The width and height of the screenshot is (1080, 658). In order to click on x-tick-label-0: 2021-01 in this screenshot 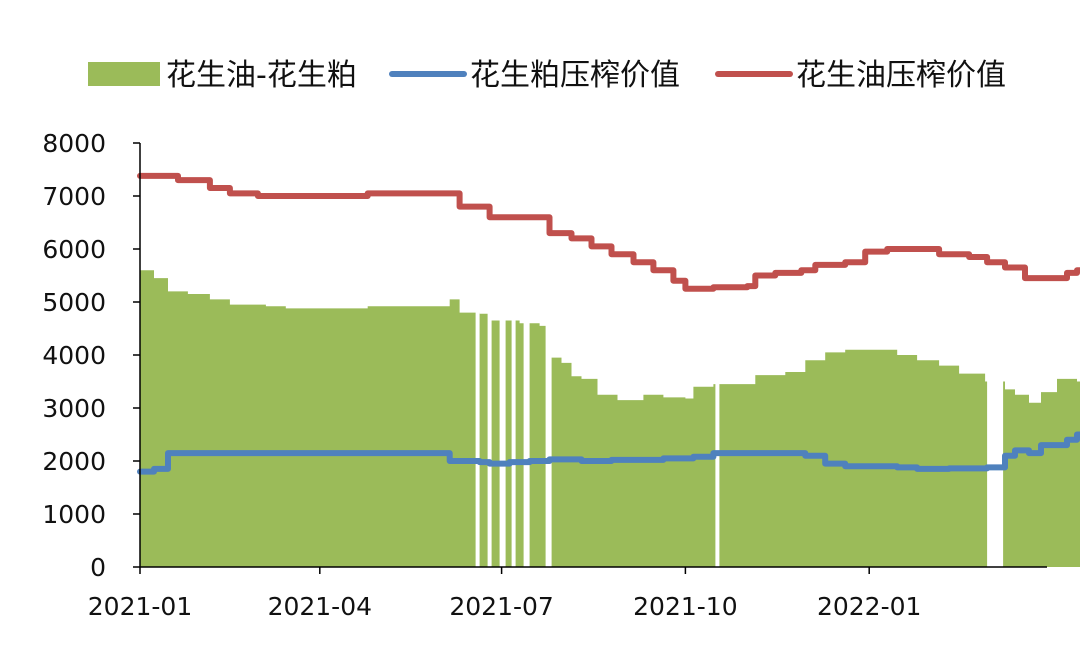, I will do `click(140, 606)`.